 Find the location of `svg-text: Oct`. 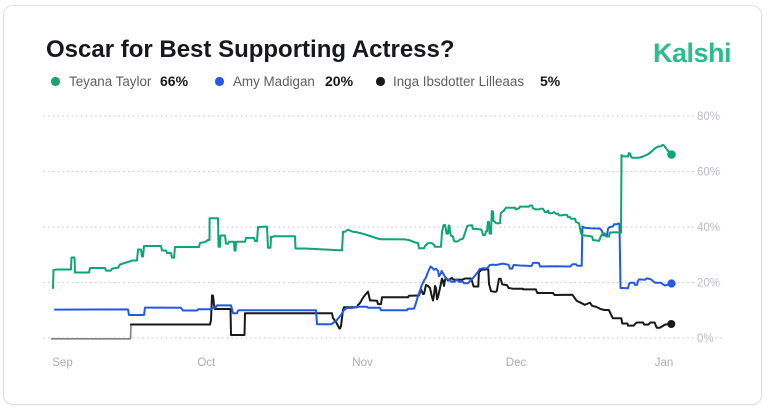

svg-text: Oct is located at coordinates (206, 363).